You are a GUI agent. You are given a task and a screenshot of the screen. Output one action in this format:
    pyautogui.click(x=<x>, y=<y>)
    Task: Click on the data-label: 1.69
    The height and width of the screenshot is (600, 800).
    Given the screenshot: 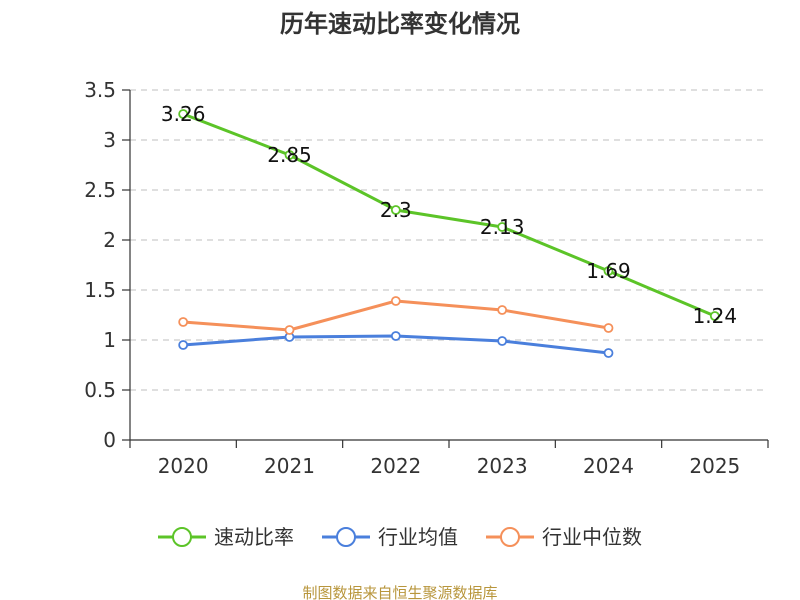 What is the action you would take?
    pyautogui.click(x=608, y=271)
    